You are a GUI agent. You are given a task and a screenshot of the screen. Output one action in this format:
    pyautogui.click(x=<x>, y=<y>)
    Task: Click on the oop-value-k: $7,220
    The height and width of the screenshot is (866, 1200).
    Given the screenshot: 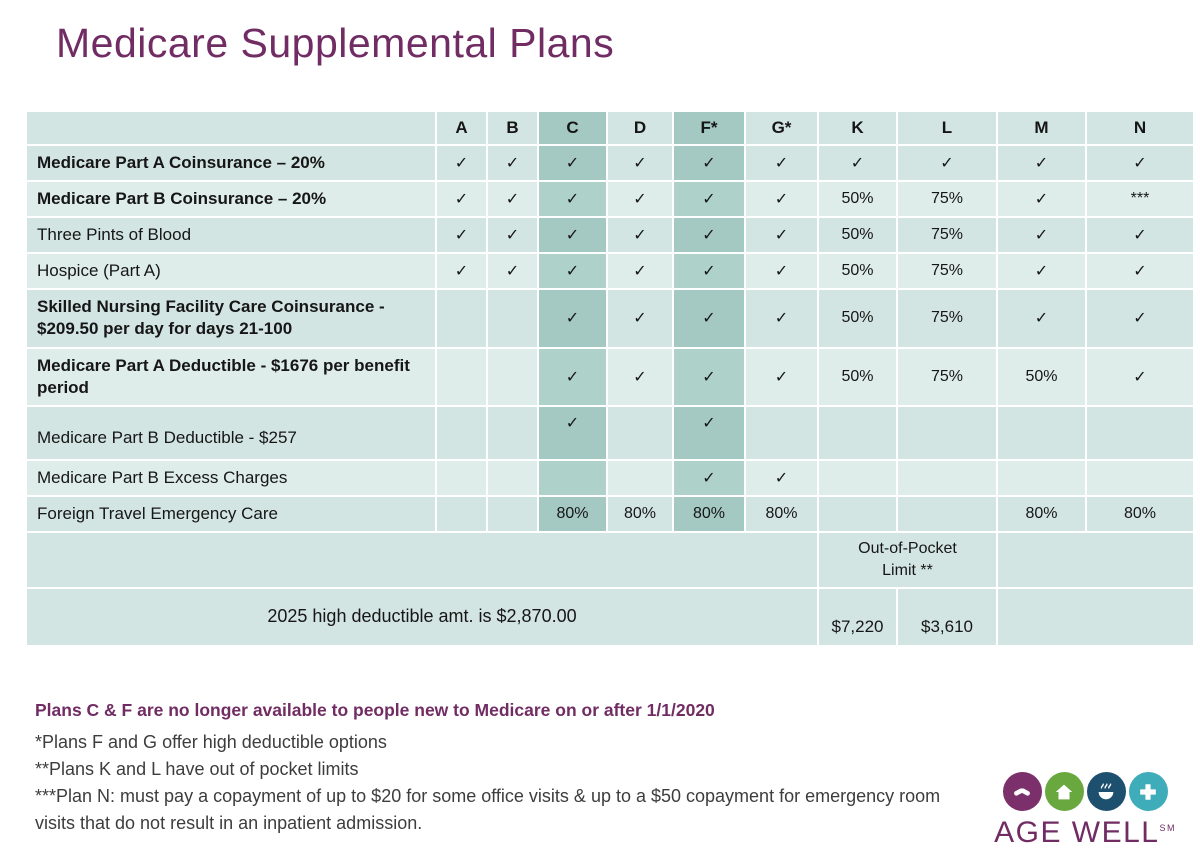 What is the action you would take?
    pyautogui.click(x=857, y=616)
    